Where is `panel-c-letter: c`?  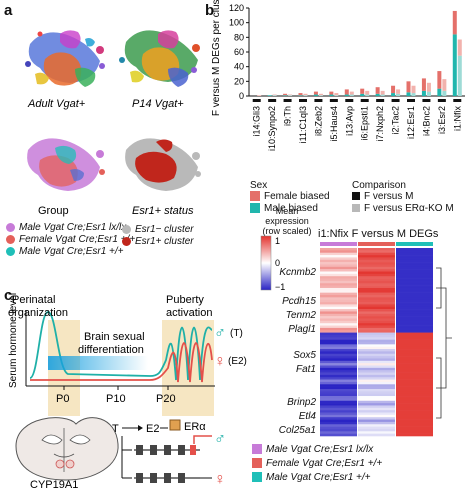
panel-c-letter: c is located at coordinates (8, 295).